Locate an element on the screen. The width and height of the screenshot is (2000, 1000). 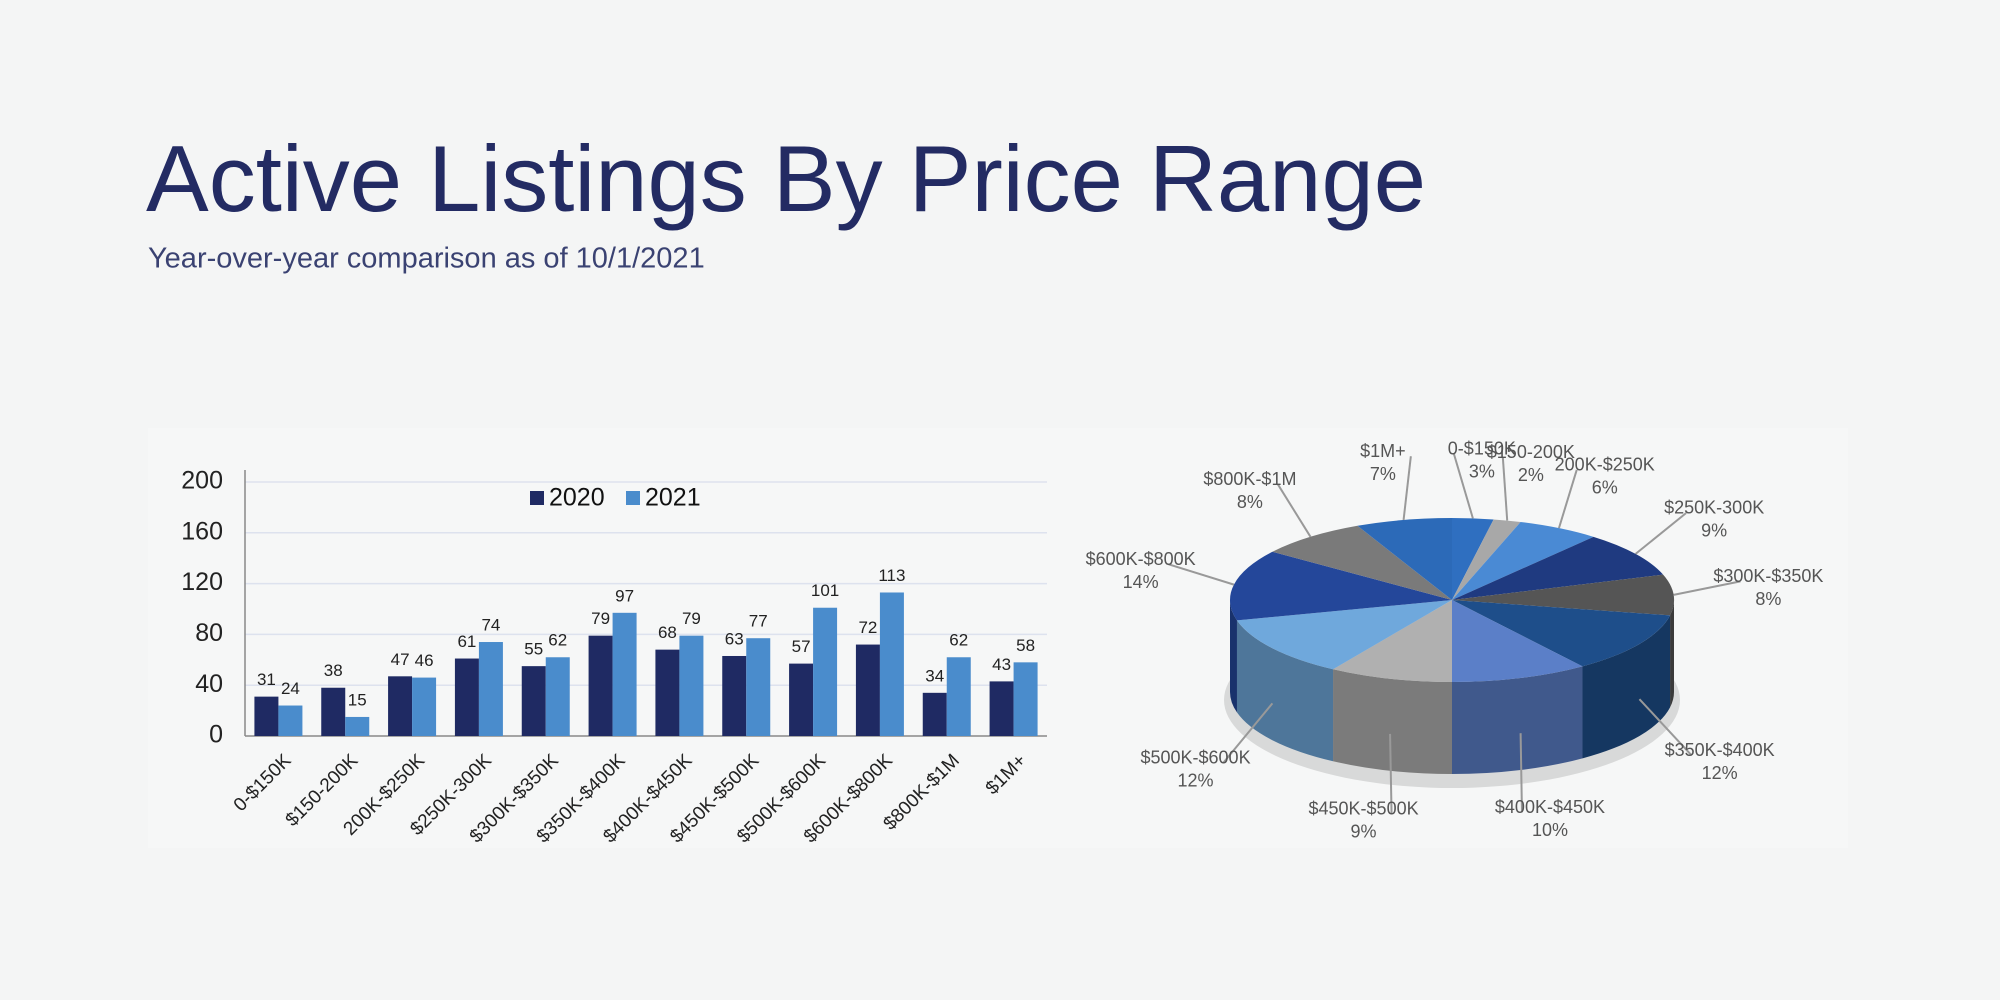
data-label: 43 is located at coordinates (1001, 664).